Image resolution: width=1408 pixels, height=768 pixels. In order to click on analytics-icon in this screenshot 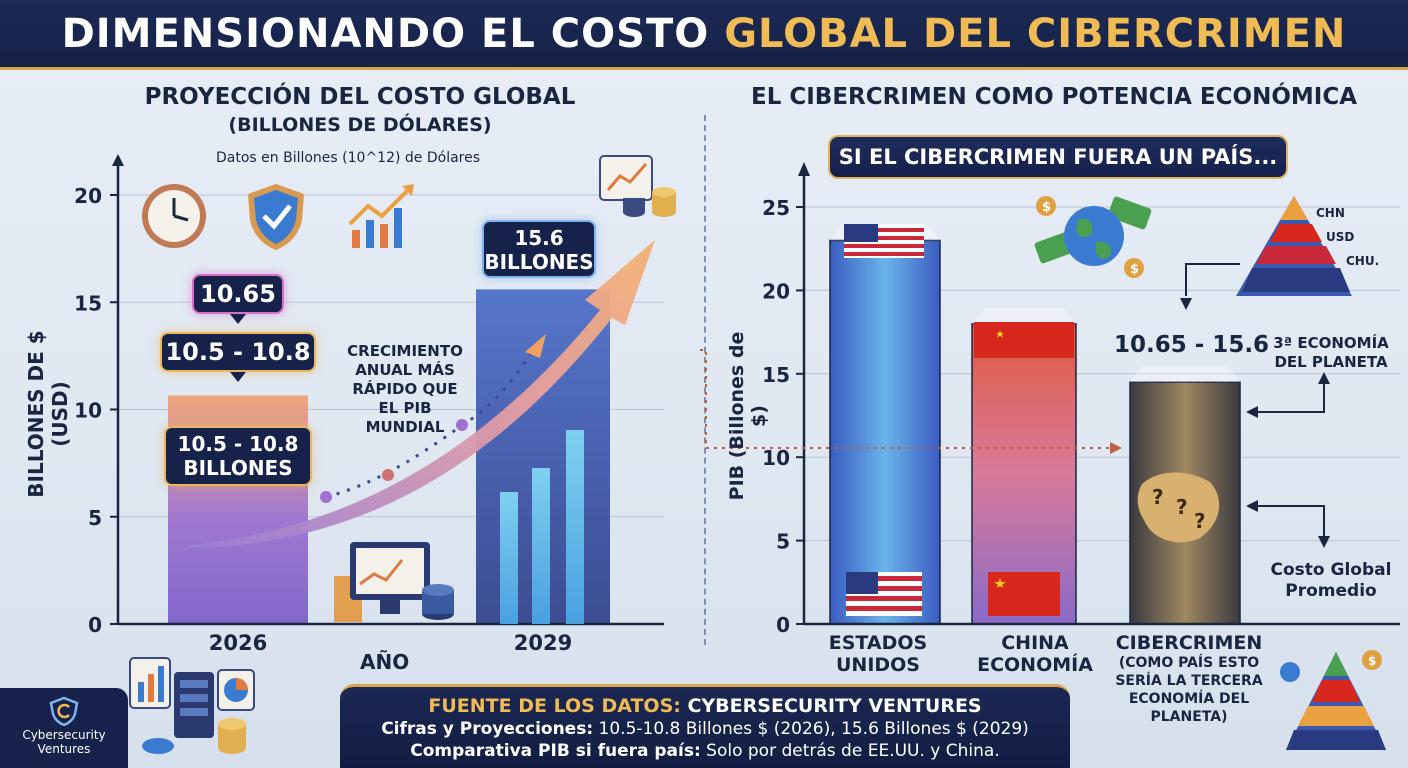, I will do `click(637, 186)`.